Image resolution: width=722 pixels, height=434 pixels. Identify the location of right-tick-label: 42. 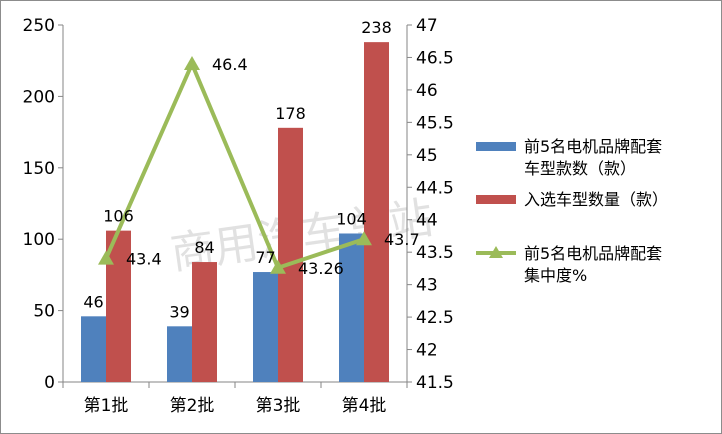
(427, 351).